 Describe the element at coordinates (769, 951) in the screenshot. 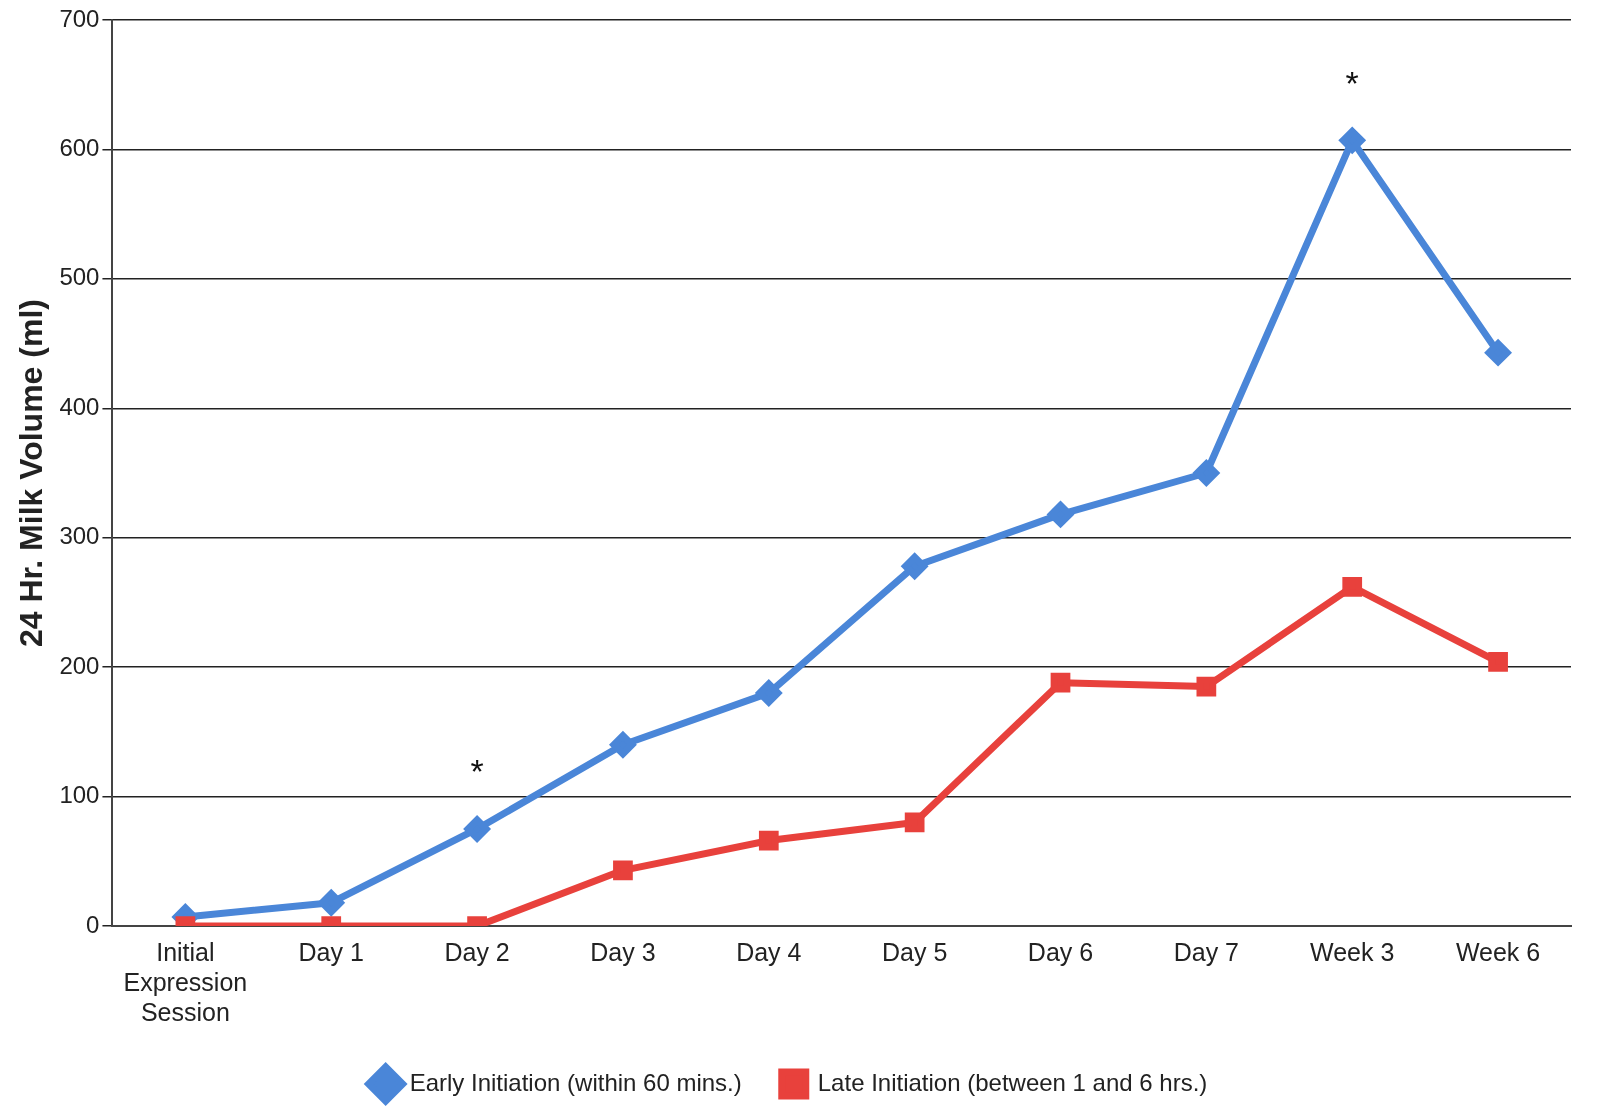

I see `x-tick-label: Day 4` at that location.